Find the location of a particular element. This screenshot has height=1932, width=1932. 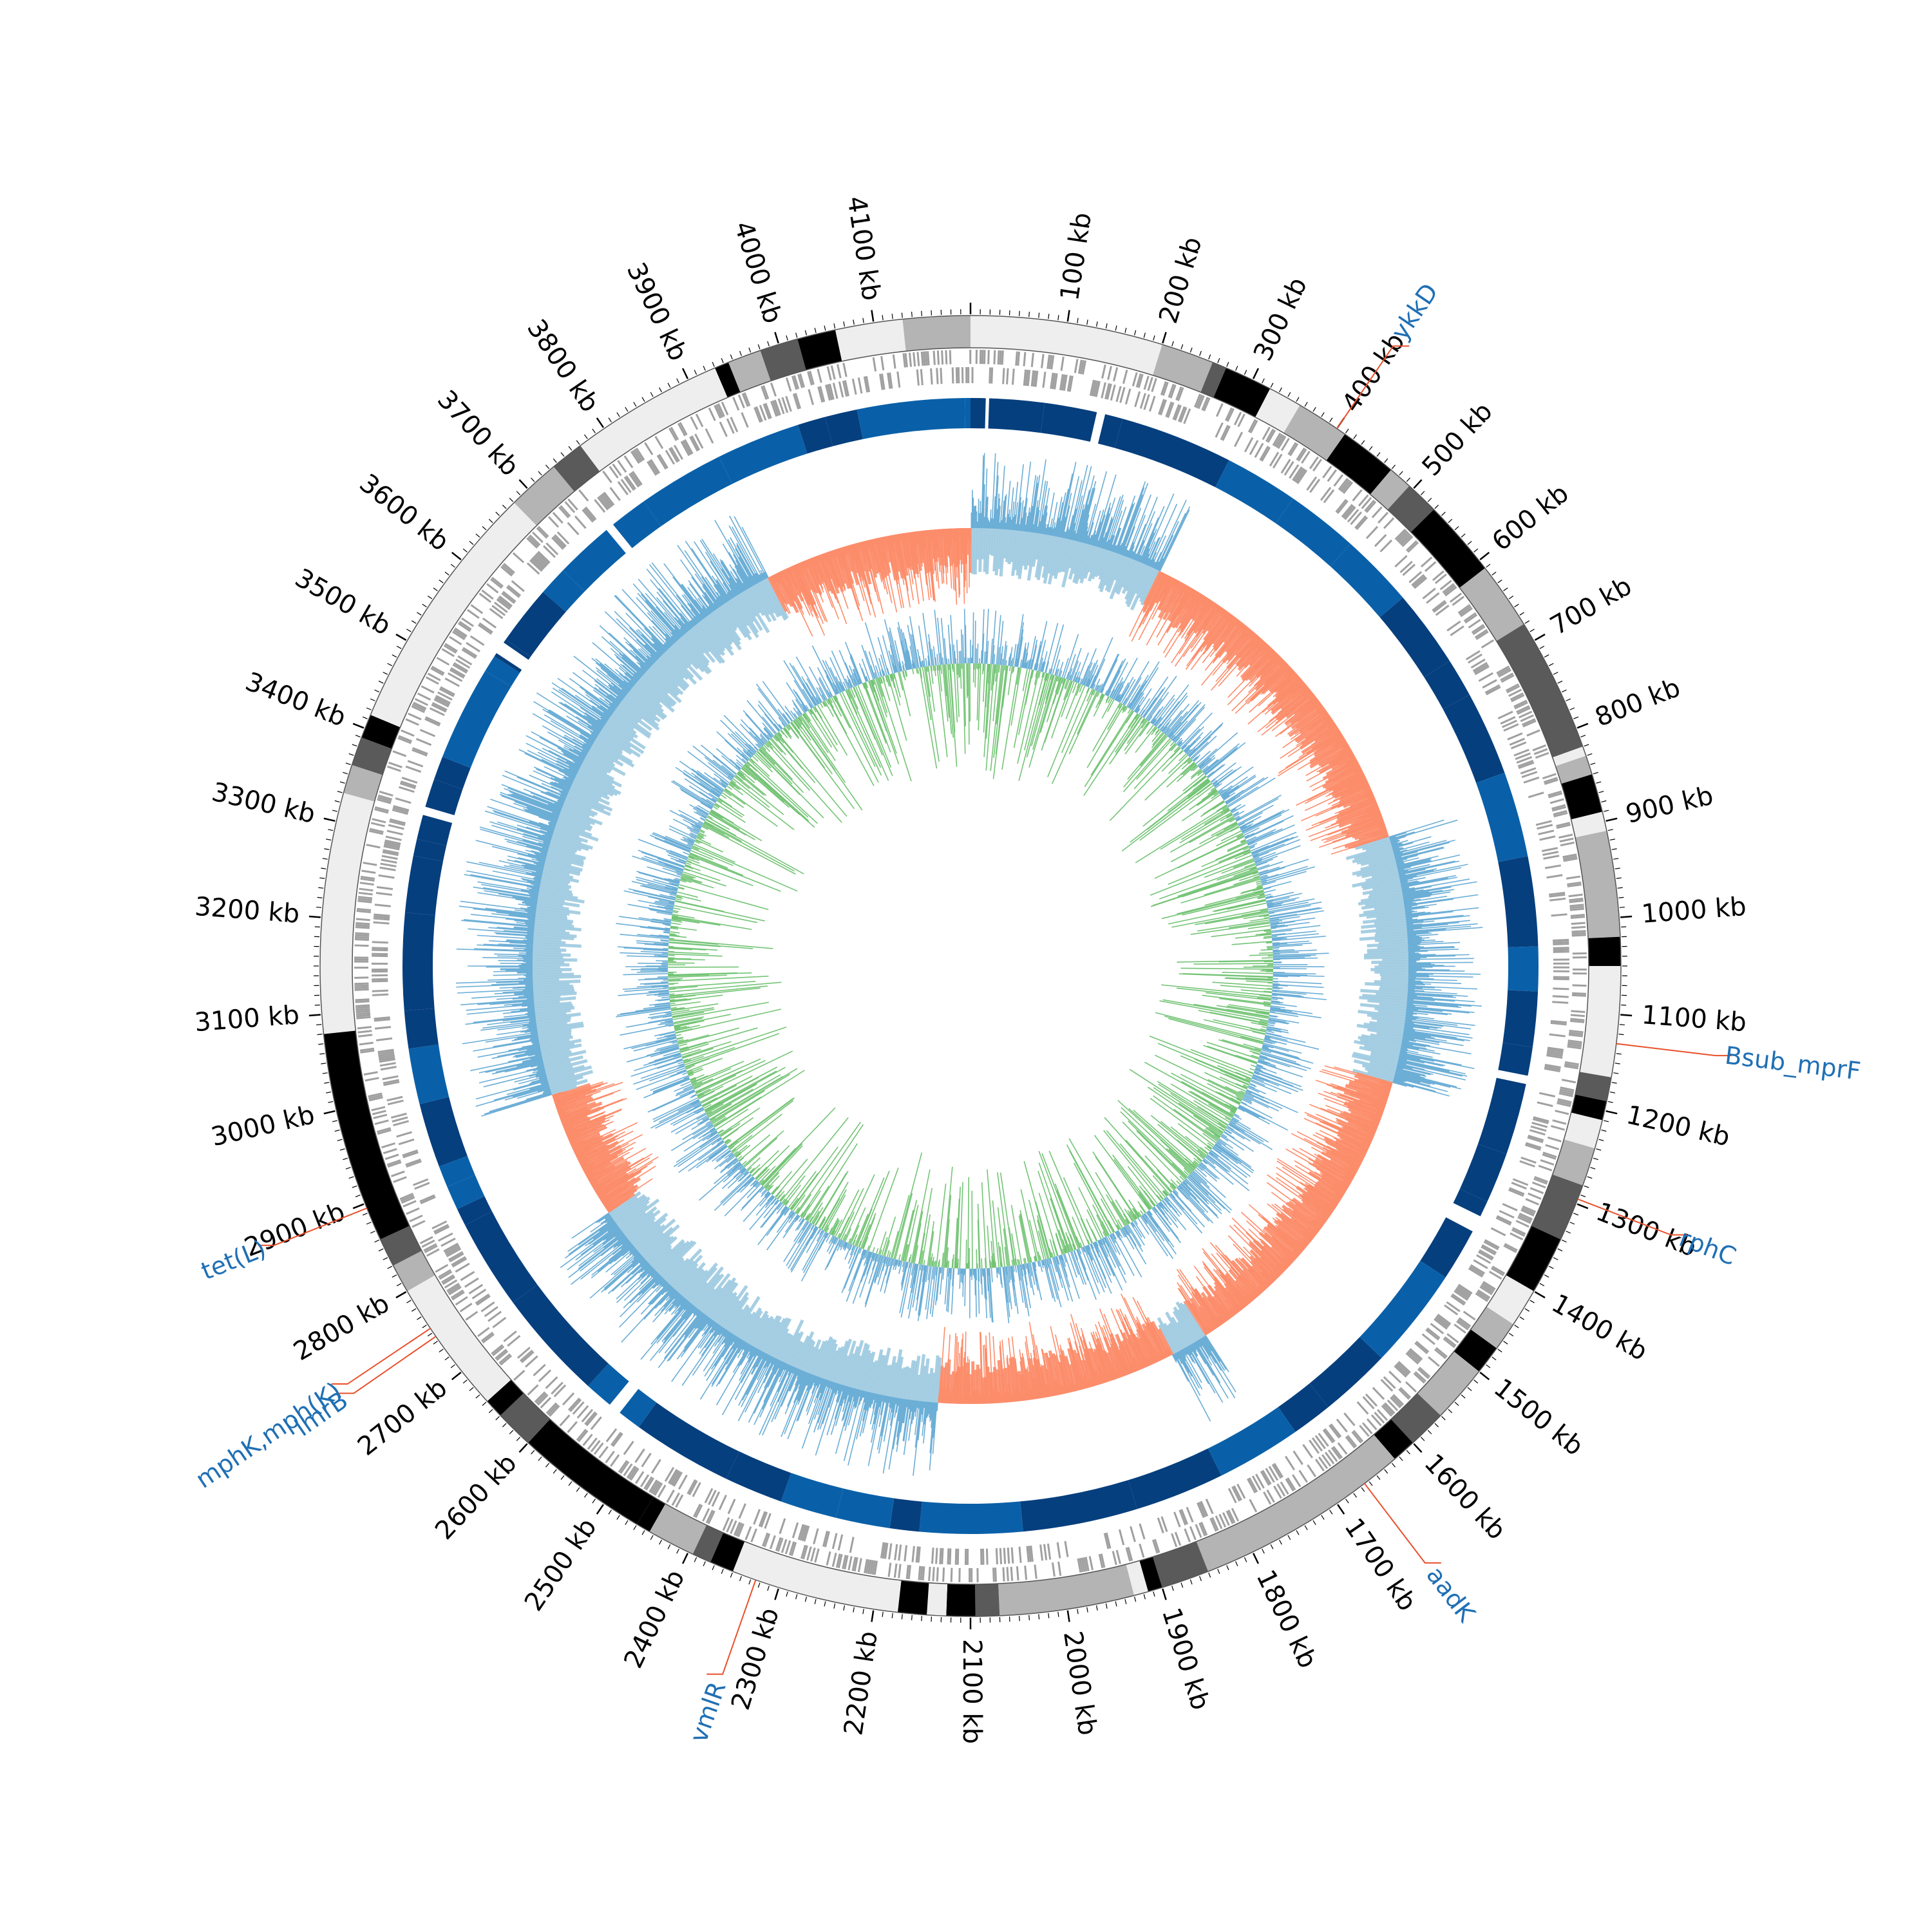

tick-label: 1800 kb is located at coordinates (1286, 1620).